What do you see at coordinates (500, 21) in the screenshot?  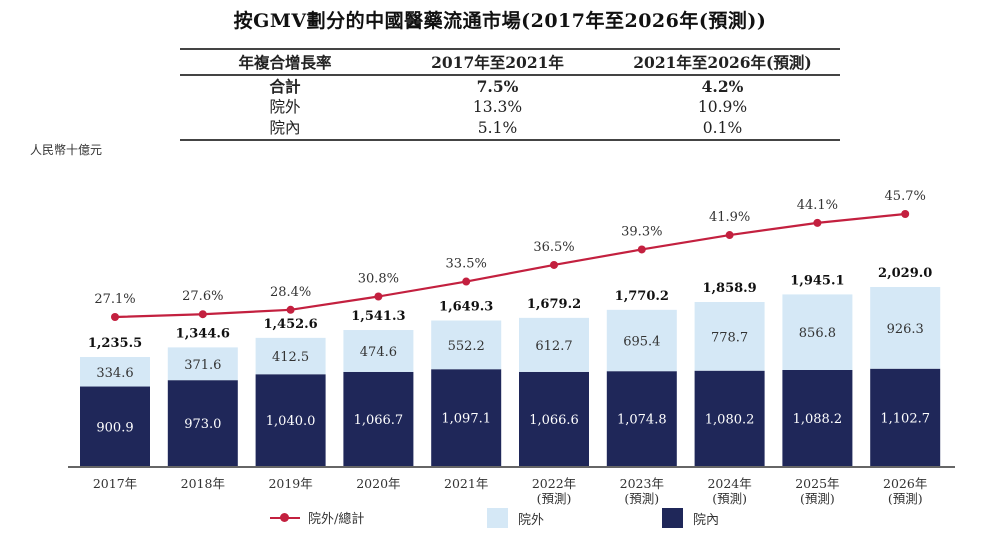 I see `chart-title: 按GMV劃分的中國醫藥流通市場(2017年至2026年(預測))` at bounding box center [500, 21].